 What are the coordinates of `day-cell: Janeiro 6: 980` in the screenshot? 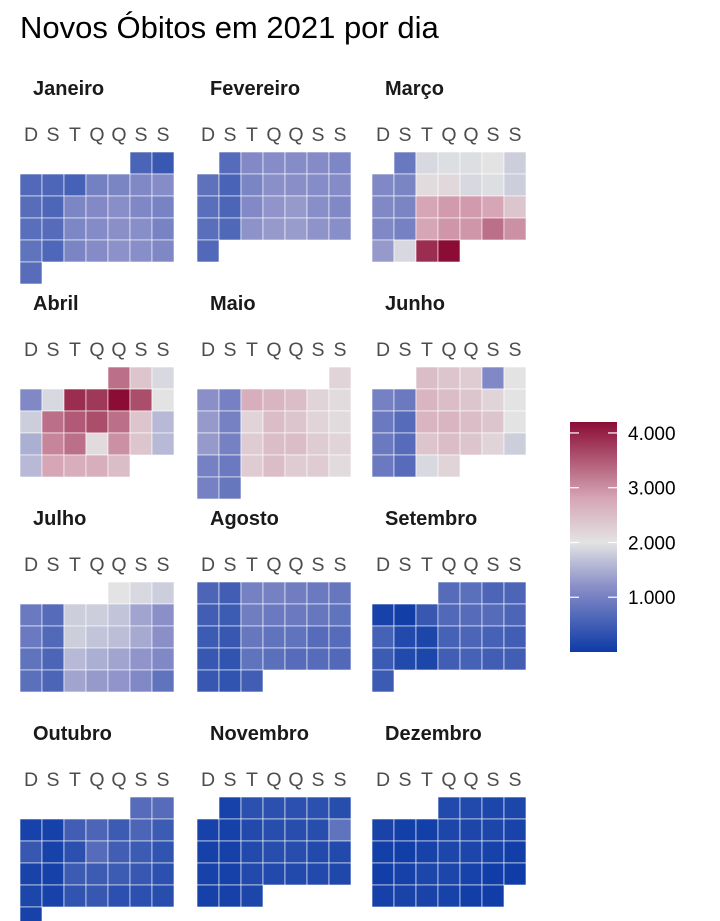 It's located at (97, 185).